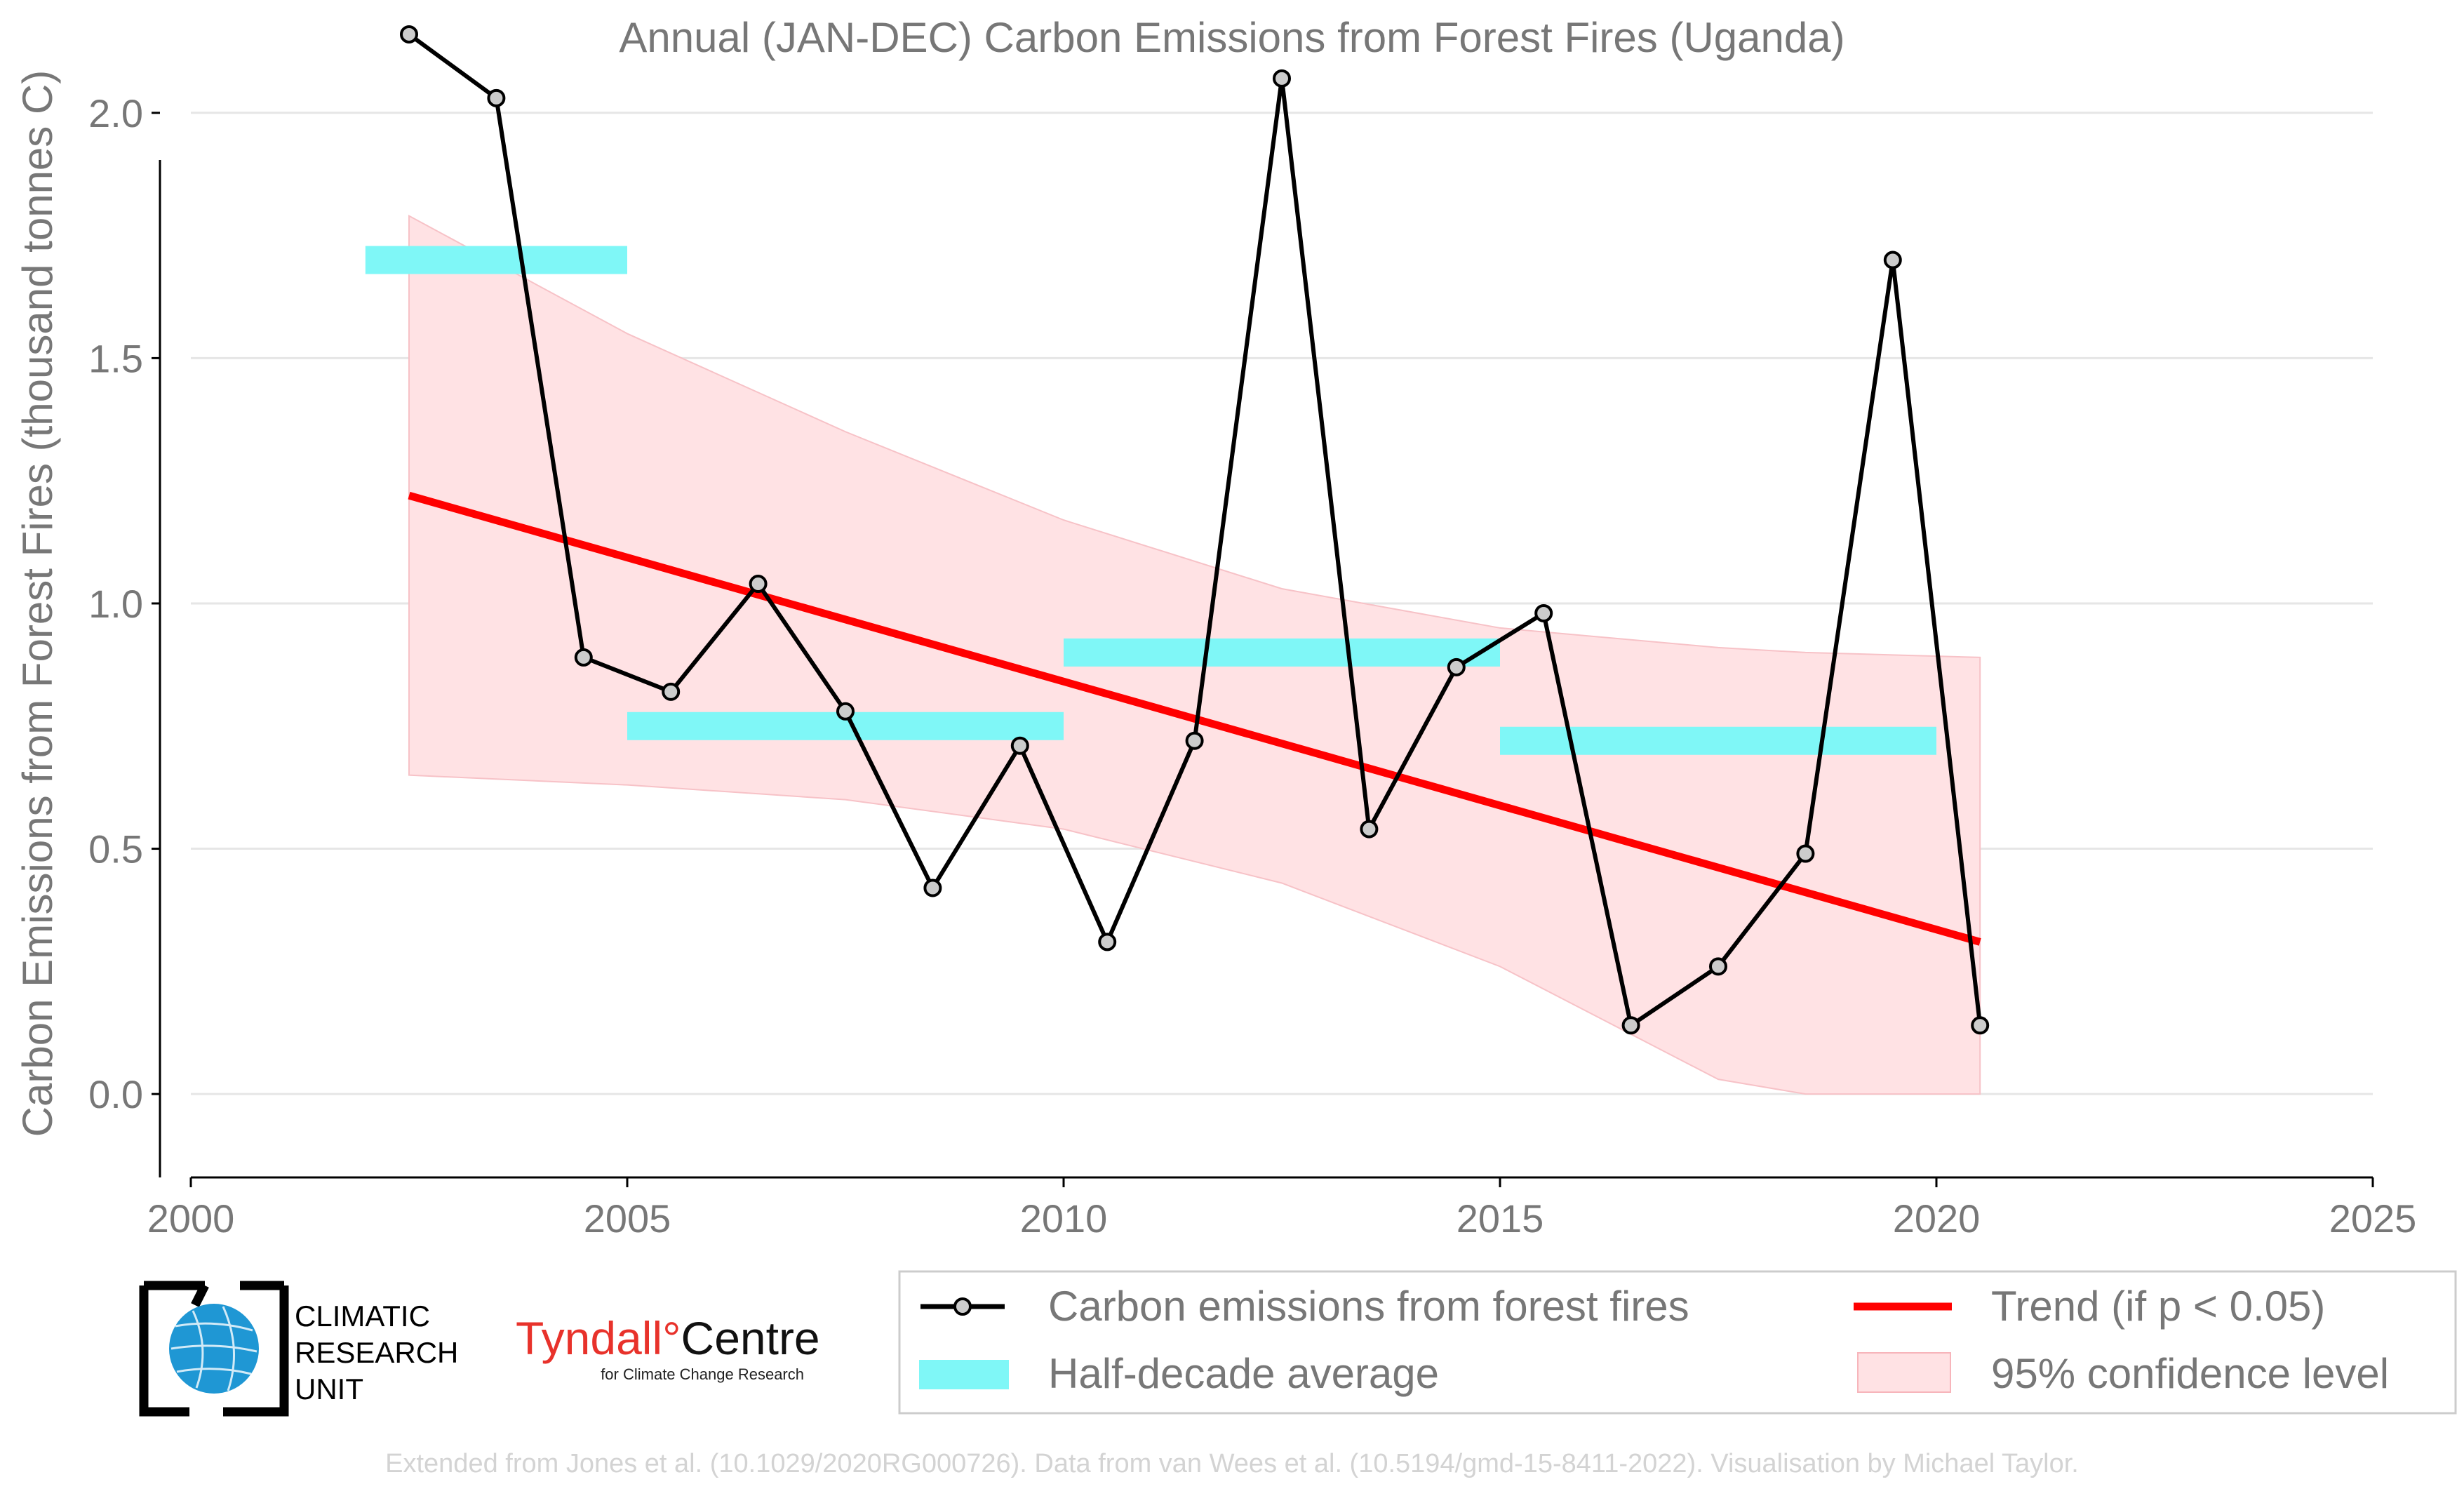 The image size is (2464, 1496). What do you see at coordinates (1904, 1372) in the screenshot?
I see `legend-swatch-confidence` at bounding box center [1904, 1372].